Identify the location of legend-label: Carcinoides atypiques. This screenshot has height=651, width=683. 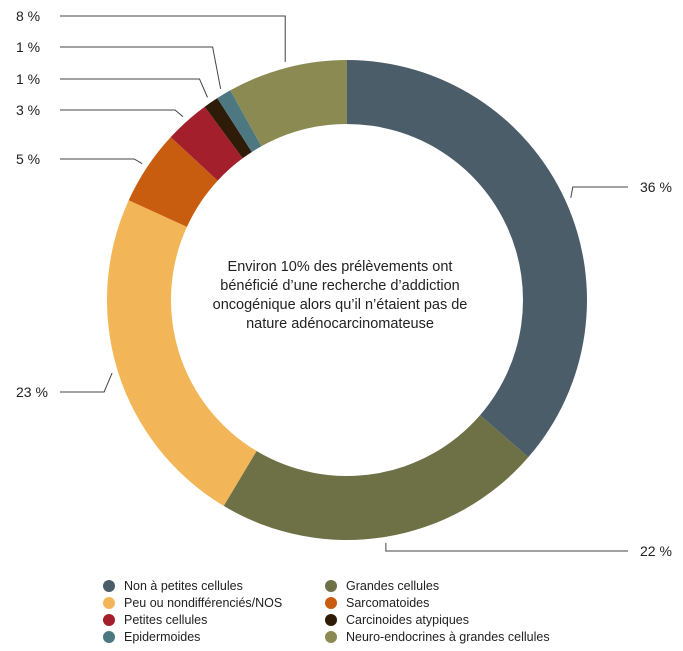
(407, 620).